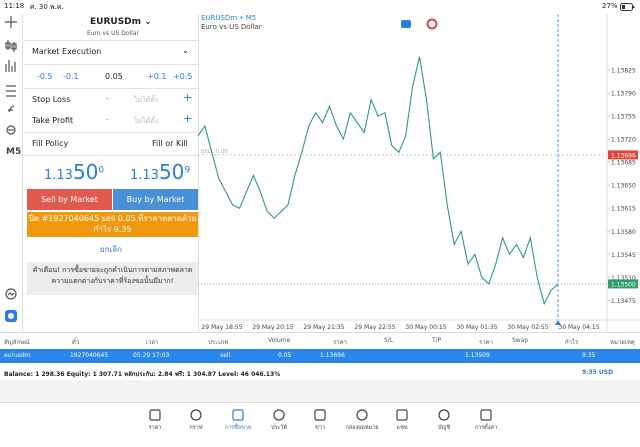 The width and height of the screenshot is (640, 447). What do you see at coordinates (578, 327) in the screenshot?
I see `x-tick-label: 30 May 04:15` at bounding box center [578, 327].